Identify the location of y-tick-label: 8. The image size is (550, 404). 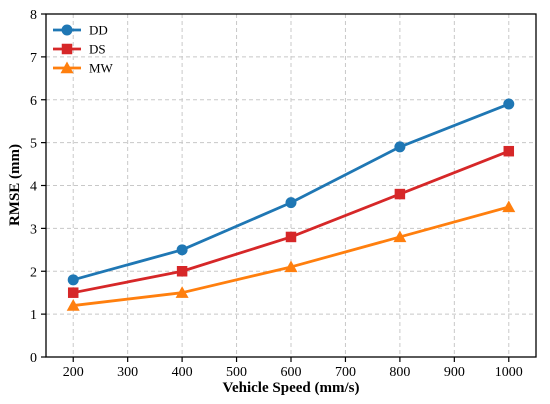
(33, 15).